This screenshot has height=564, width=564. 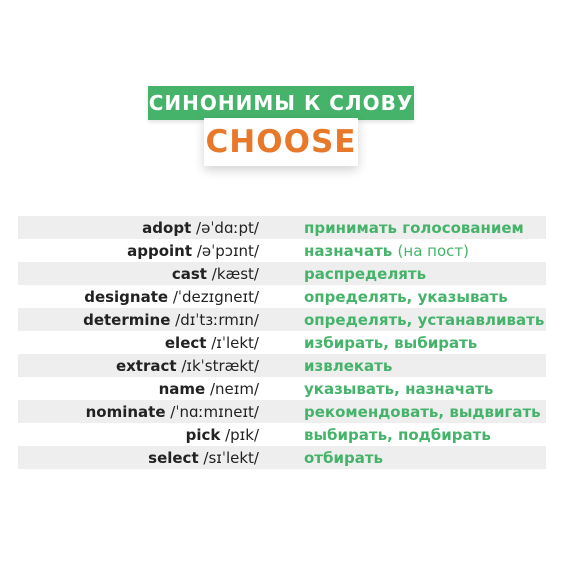 I want to click on translation: выбирать, подбирать, so click(x=397, y=434).